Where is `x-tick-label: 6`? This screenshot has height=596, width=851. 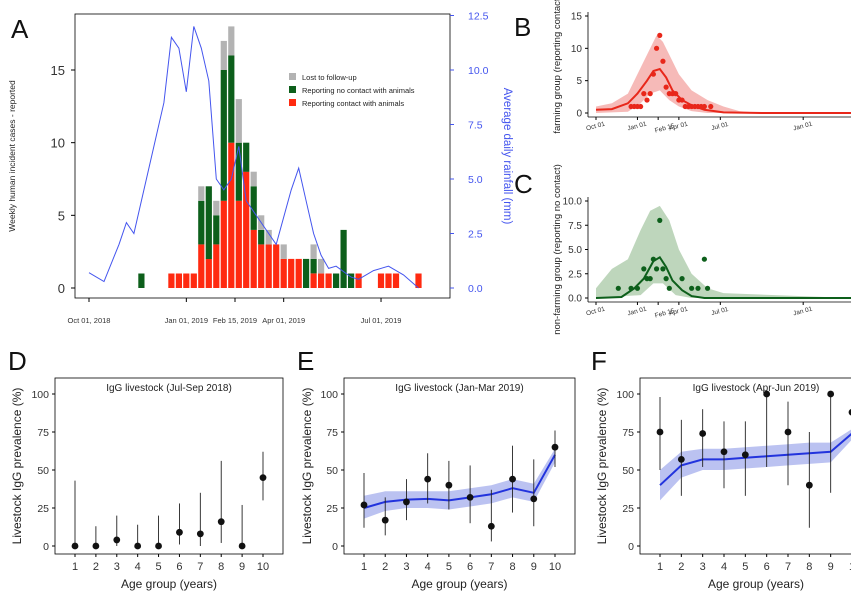 x-tick-label: 6 is located at coordinates (179, 567).